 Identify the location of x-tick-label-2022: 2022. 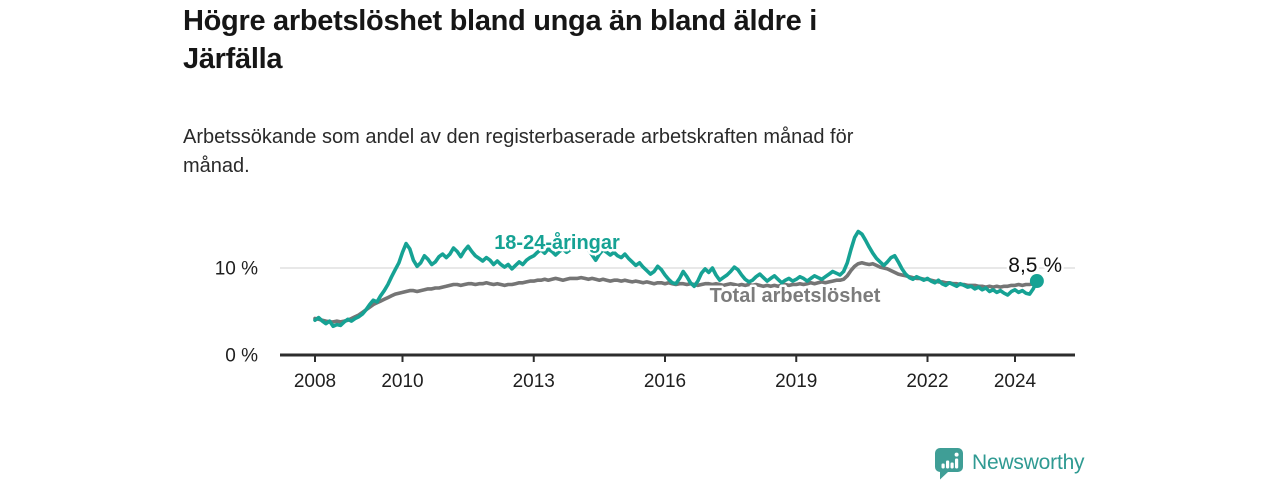
(927, 381).